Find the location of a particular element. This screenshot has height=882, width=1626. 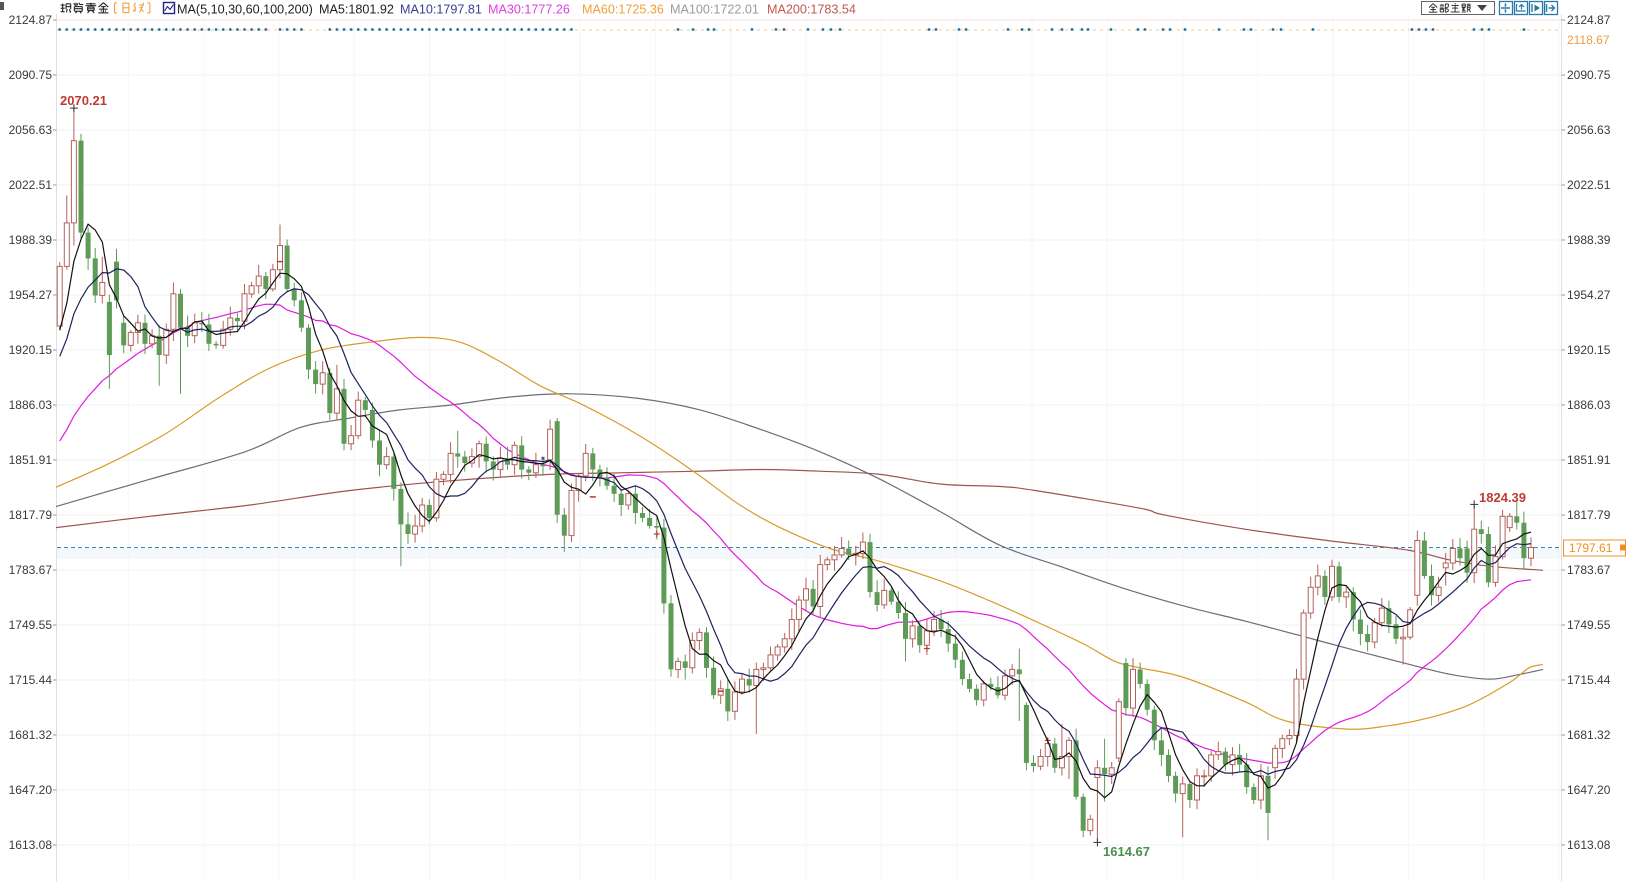

svg-text: 1824.39 is located at coordinates (1502, 497).